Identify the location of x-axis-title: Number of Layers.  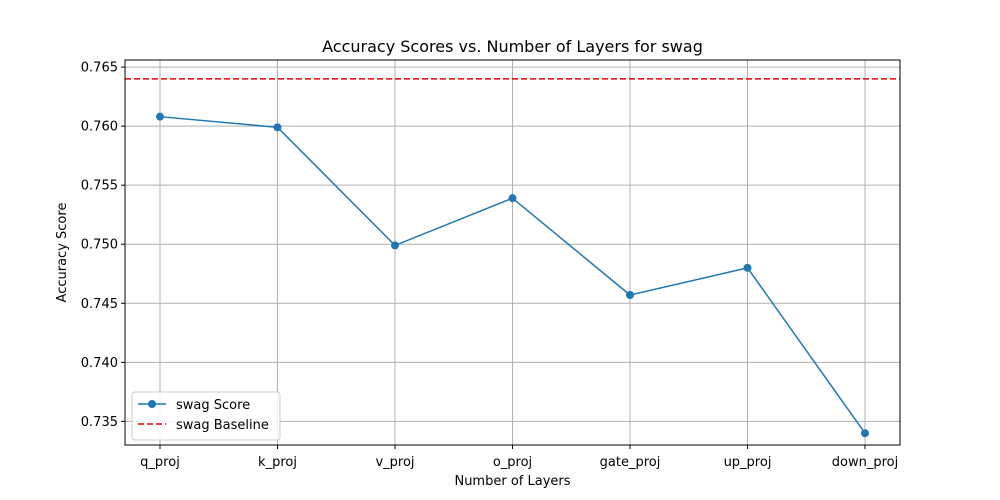
(512, 481).